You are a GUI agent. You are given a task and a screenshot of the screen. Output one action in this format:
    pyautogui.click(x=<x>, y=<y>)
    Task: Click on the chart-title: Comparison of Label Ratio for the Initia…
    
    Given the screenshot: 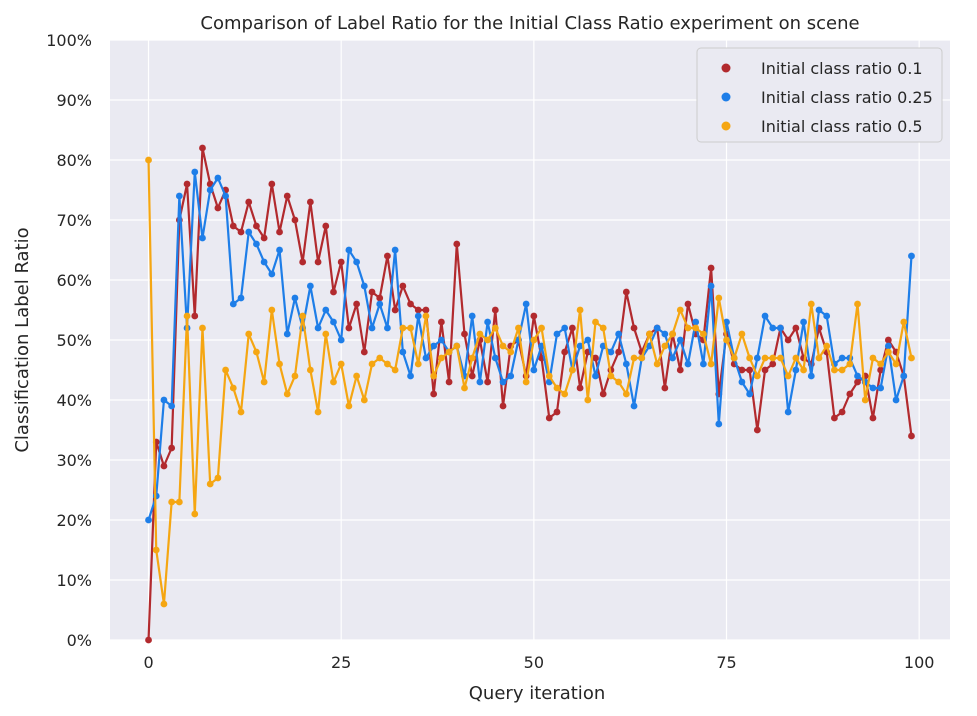 What is the action you would take?
    pyautogui.click(x=529, y=23)
    